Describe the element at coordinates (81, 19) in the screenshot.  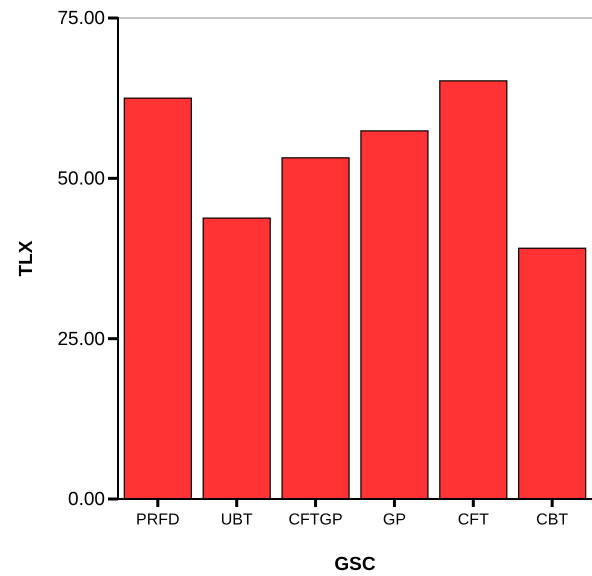
I see `y-tick-label: 75.00` at that location.